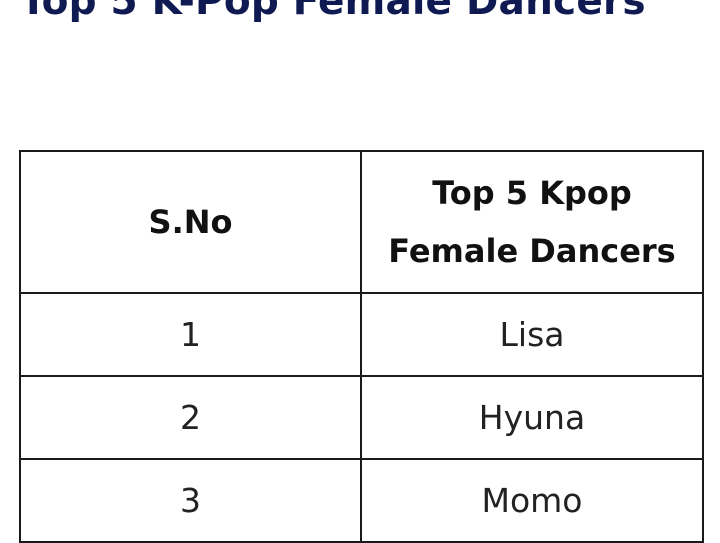  I want to click on header-dancer-name: Top 5 Kpop Female Dancers, so click(532, 222).